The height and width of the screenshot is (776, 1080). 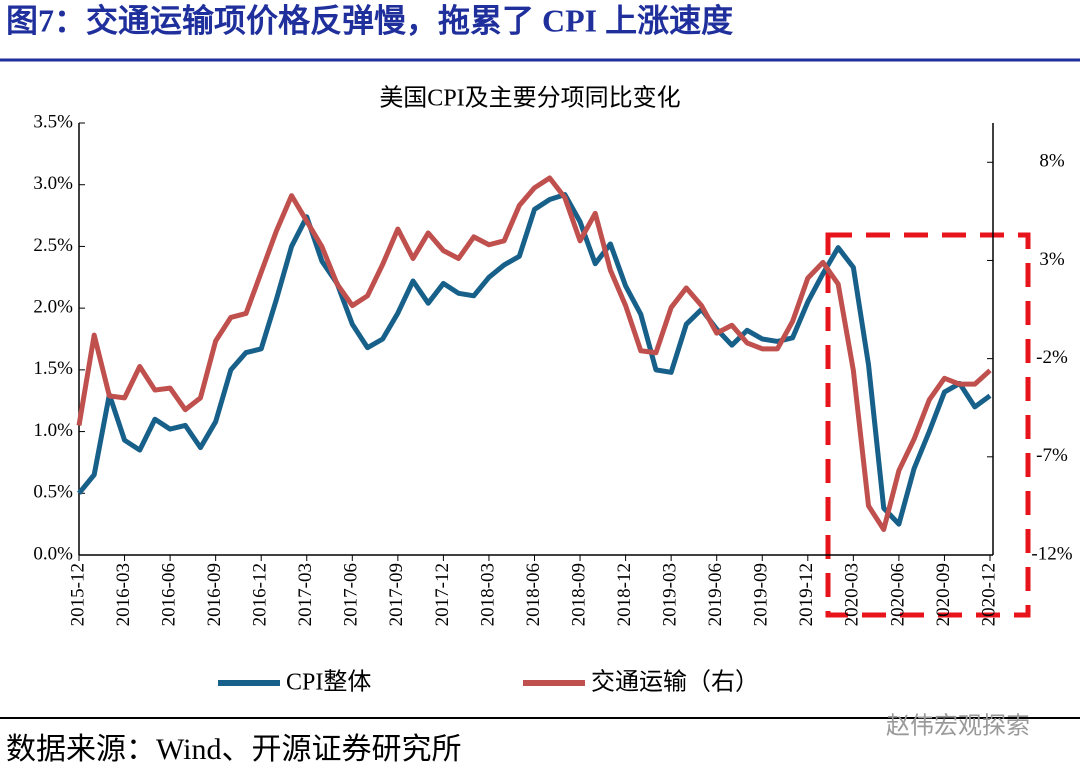 I want to click on x-tick-label: 2018-09, so click(x=578, y=594).